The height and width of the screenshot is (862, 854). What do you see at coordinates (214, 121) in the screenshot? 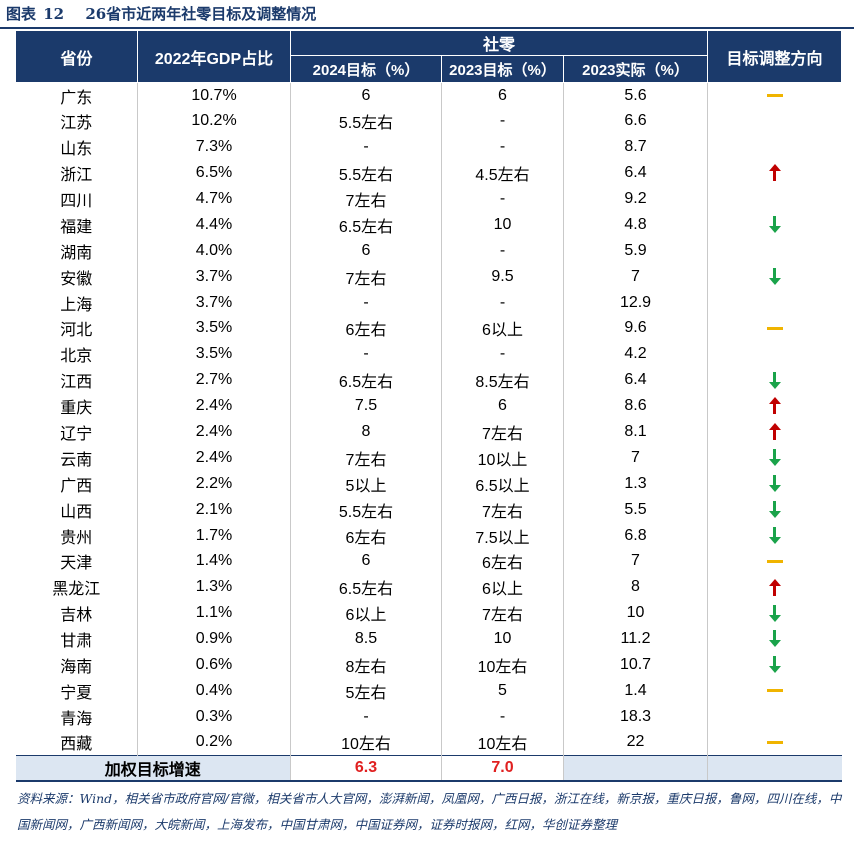
I see `cell-gdp-share: 10.2%` at bounding box center [214, 121].